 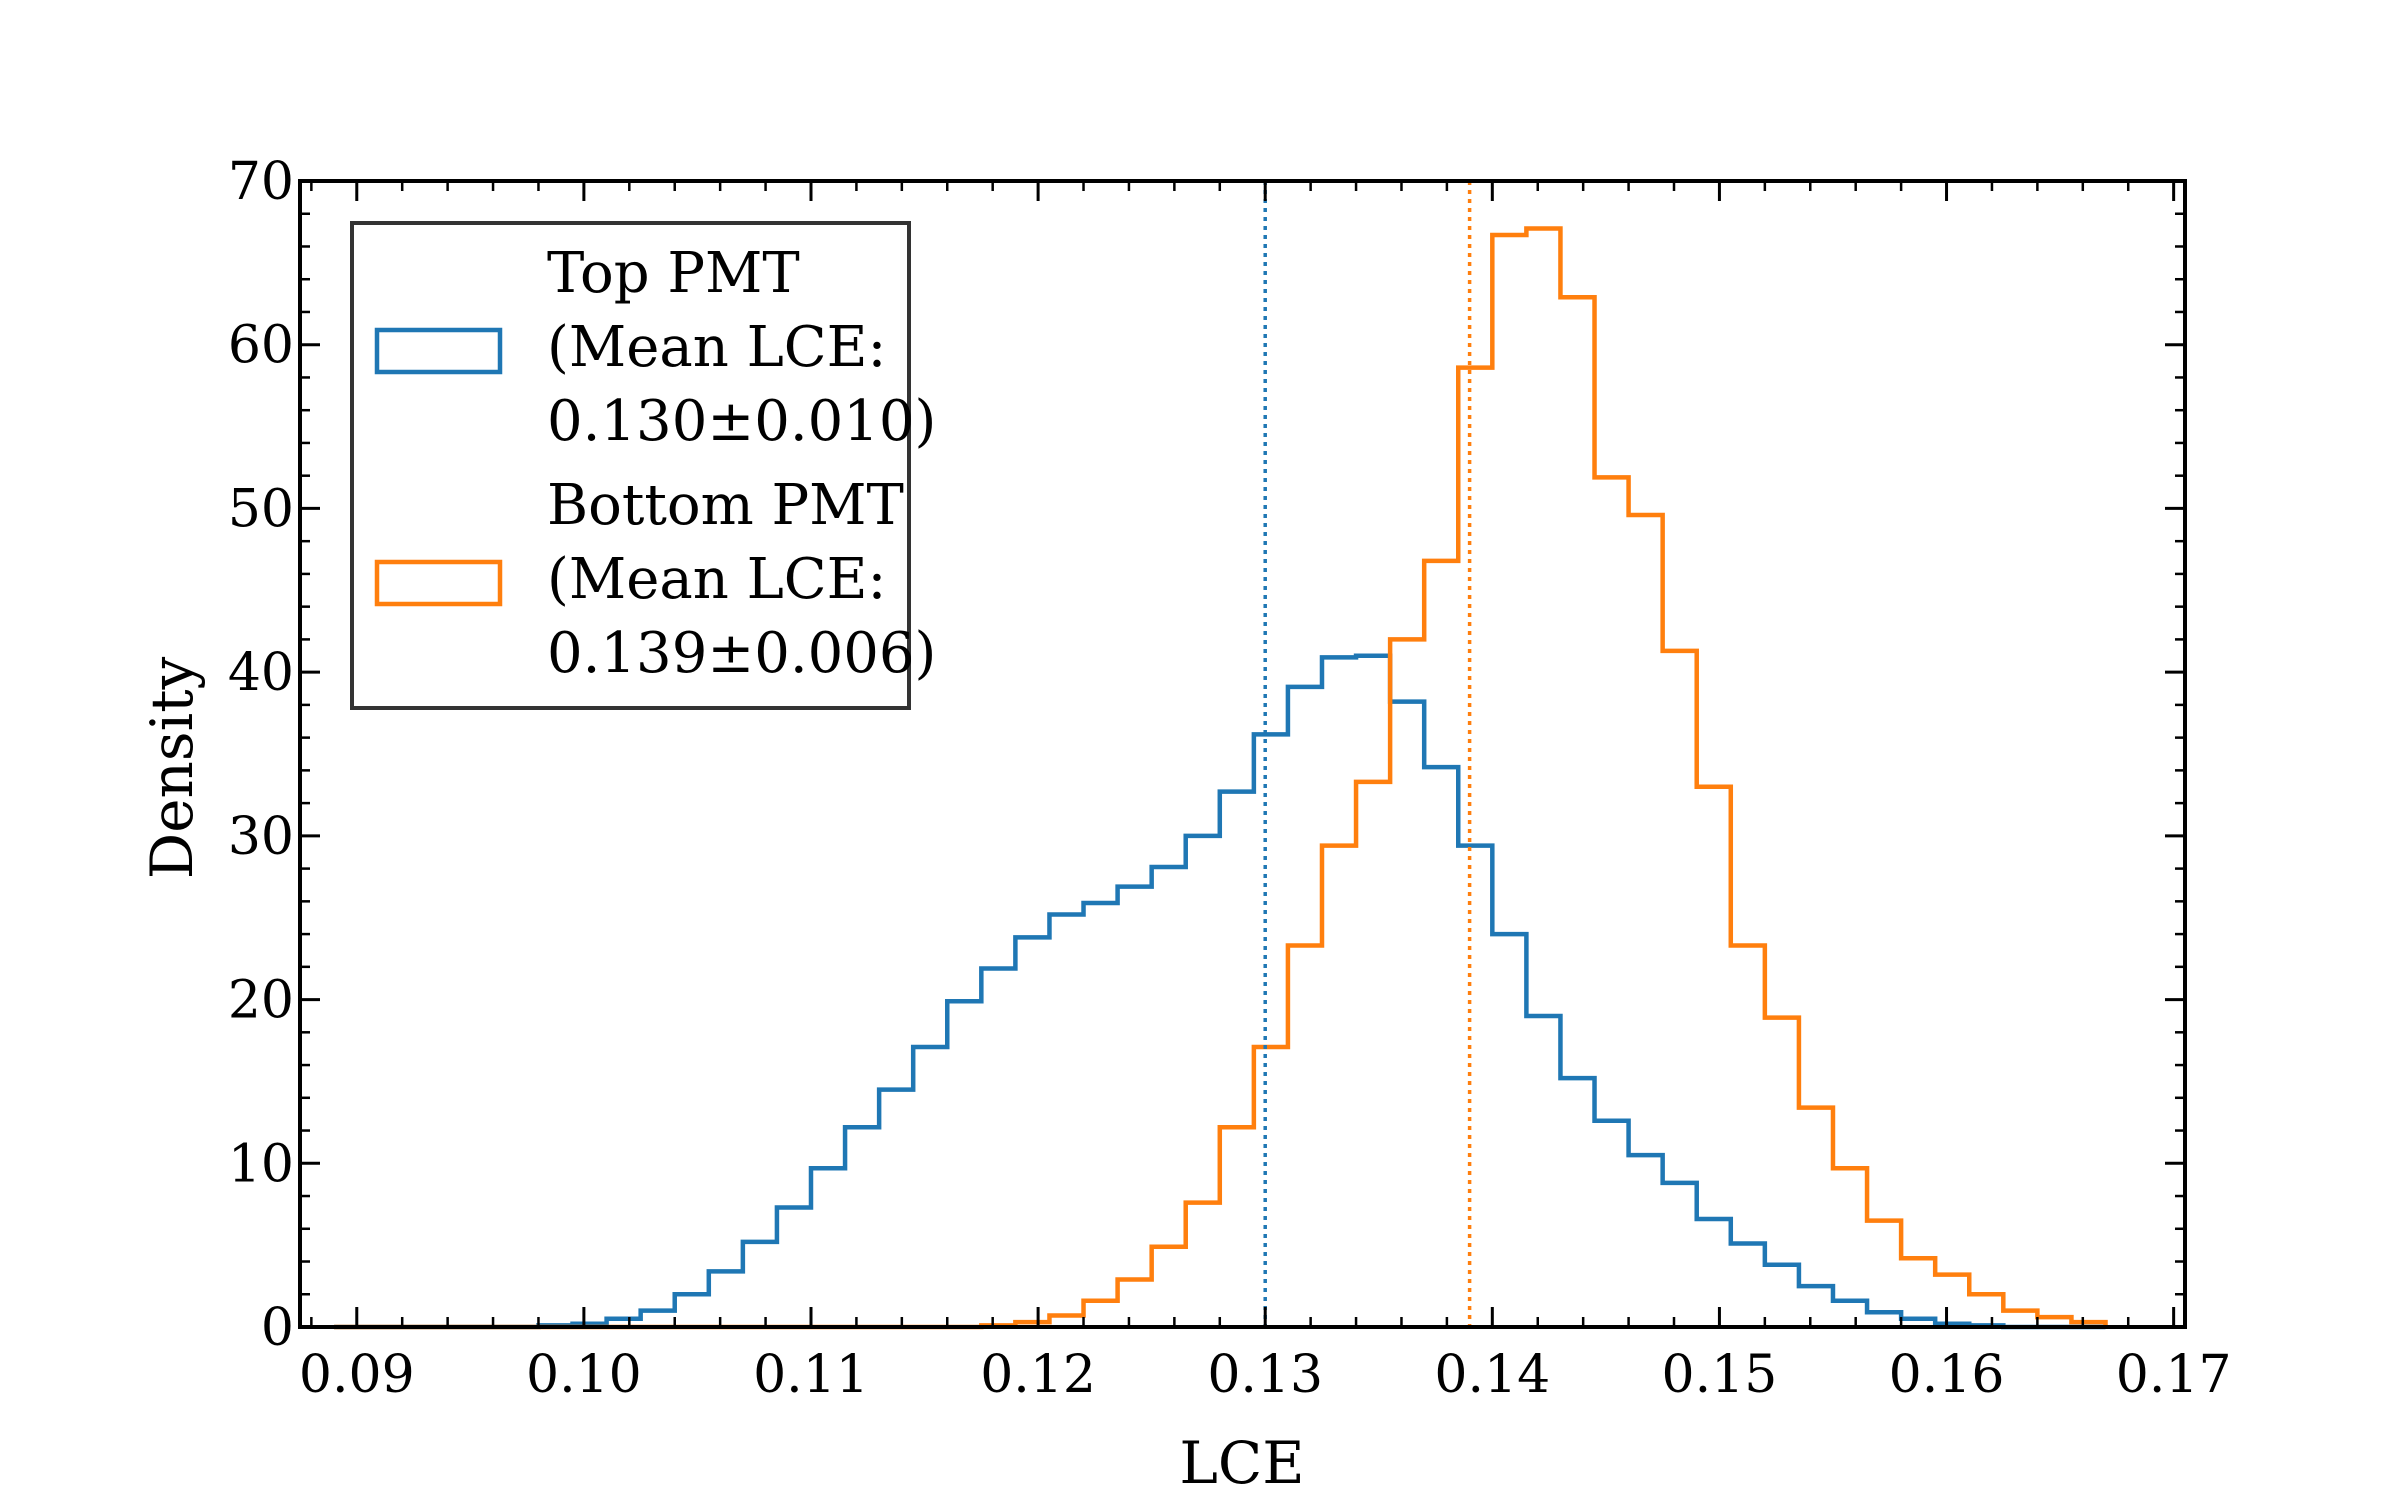 What do you see at coordinates (261, 509) in the screenshot?
I see `y-tick-label: 50` at bounding box center [261, 509].